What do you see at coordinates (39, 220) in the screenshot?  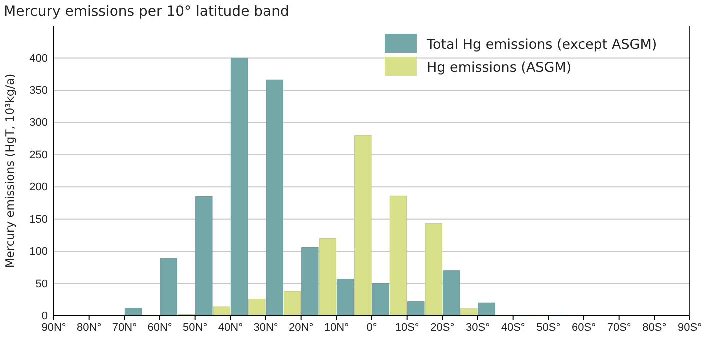 I see `y-tick-label: 150` at bounding box center [39, 220].